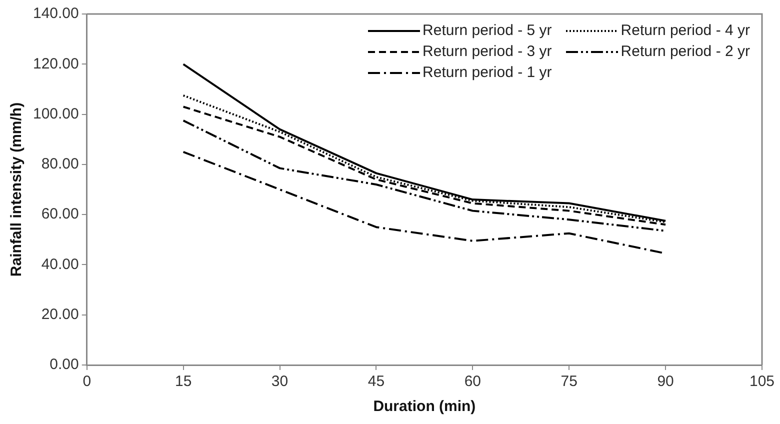  Describe the element at coordinates (17, 189) in the screenshot. I see `y-axis-title: Rainfall intensity (mm/h)` at that location.